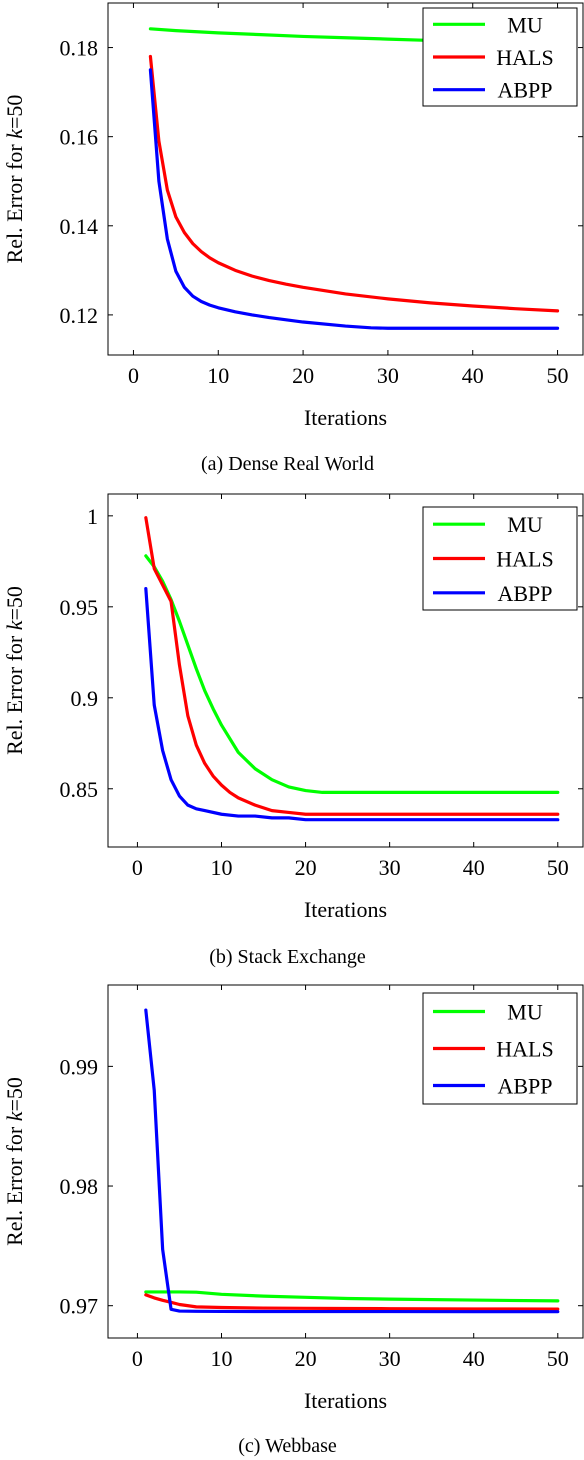  I want to click on y-tick-label: 0.16, so click(79, 137).